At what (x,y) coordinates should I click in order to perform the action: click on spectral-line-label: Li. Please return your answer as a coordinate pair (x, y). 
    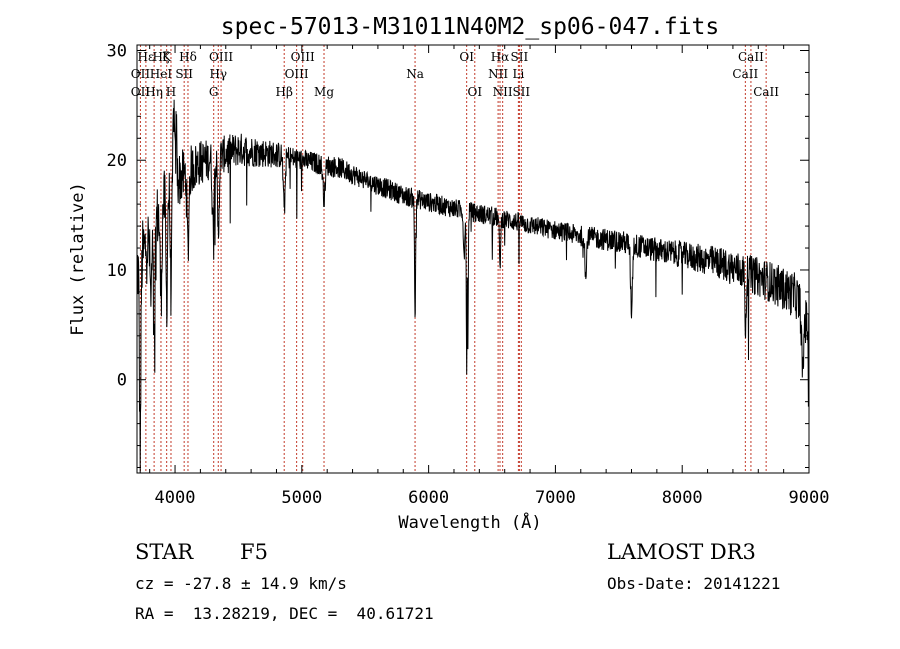
    Looking at the image, I should click on (518, 74).